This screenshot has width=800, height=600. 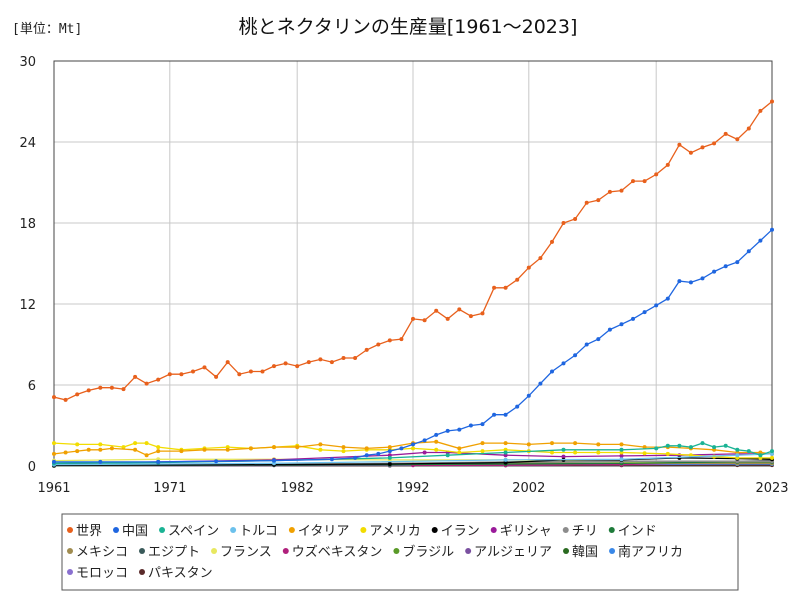 I want to click on y-tick-label: 12, so click(x=27, y=305).